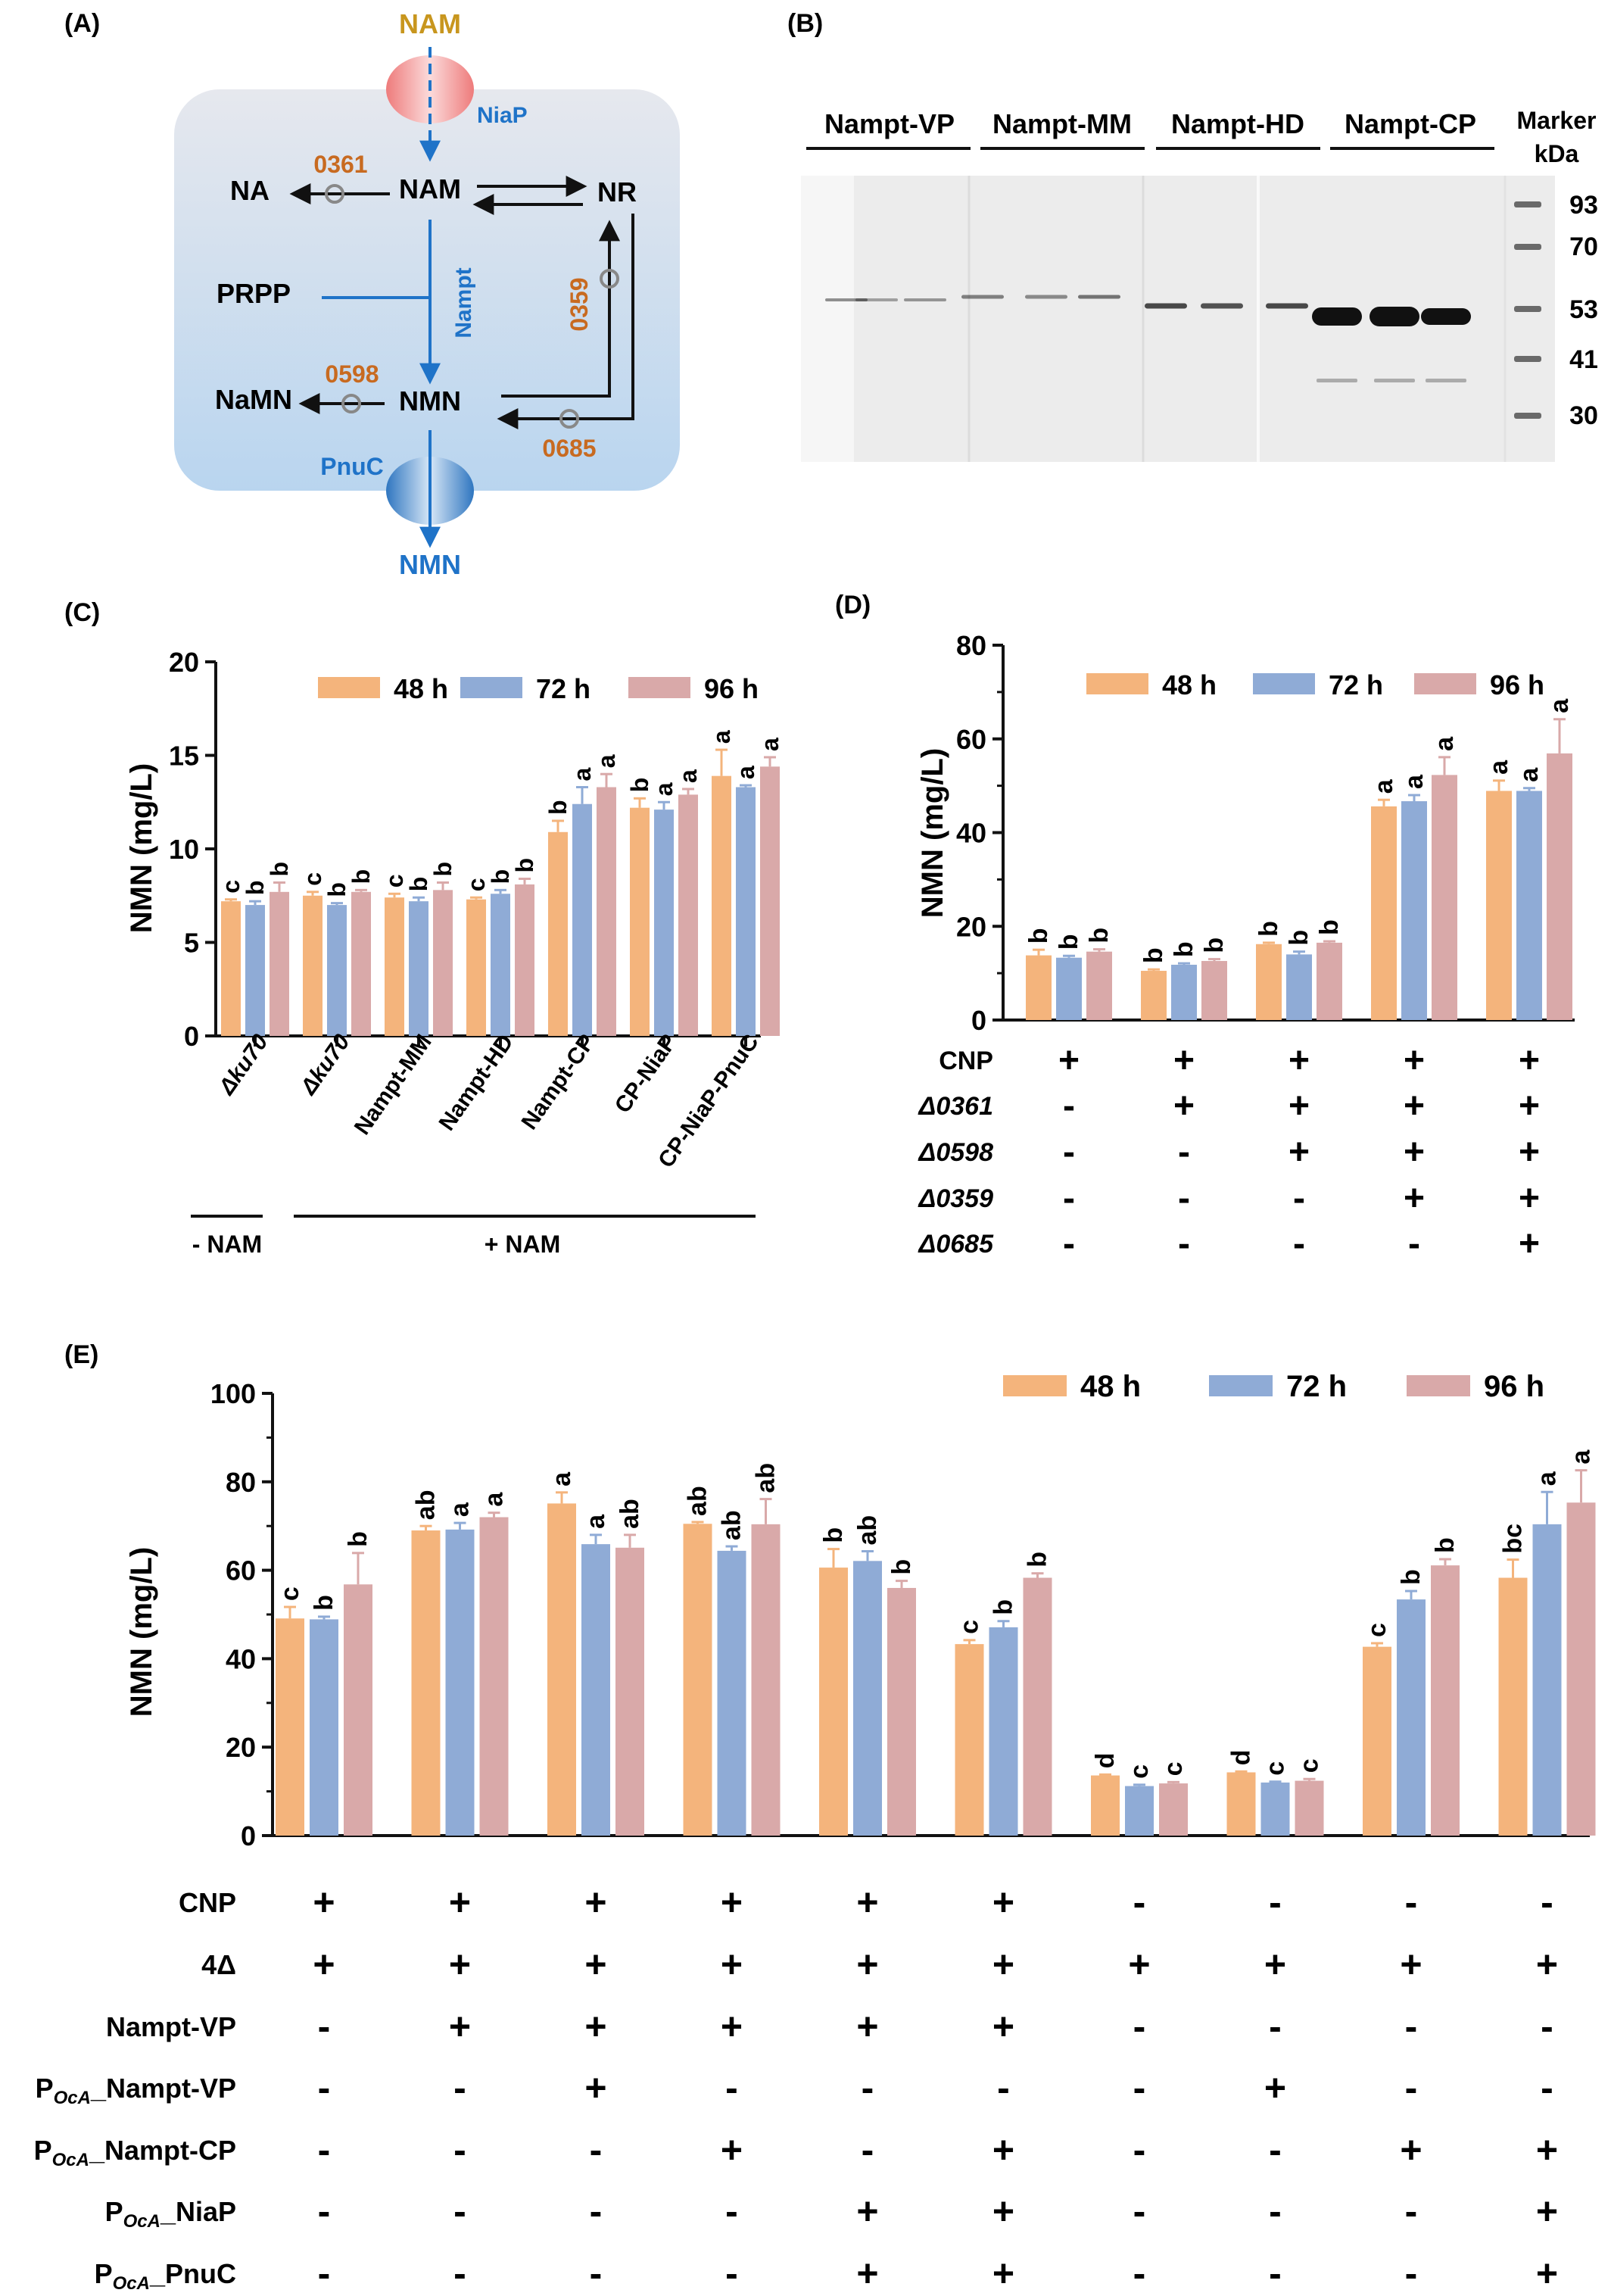  I want to click on y-axis-label: NMN (mg/L), so click(932, 833).